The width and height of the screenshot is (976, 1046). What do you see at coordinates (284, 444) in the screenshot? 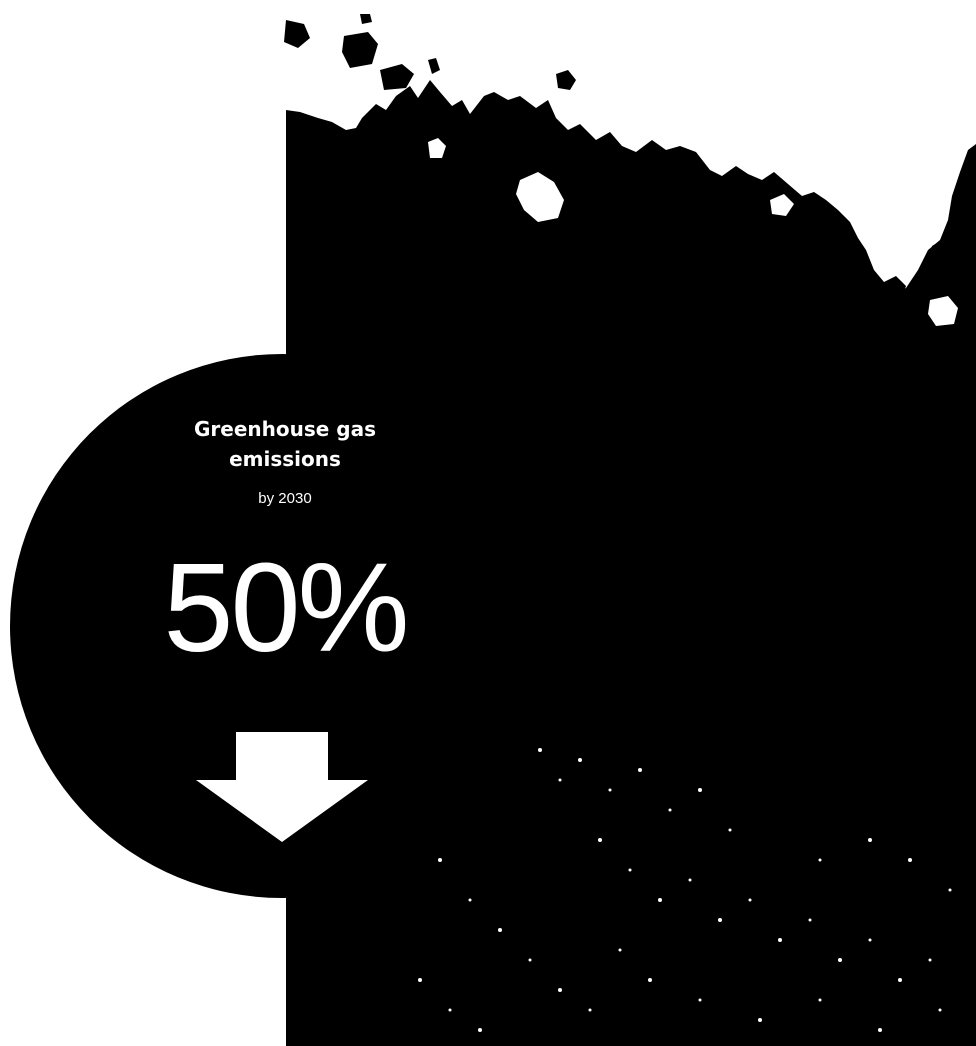
I see `stat-title: Greenhouse gas emissions` at bounding box center [284, 444].